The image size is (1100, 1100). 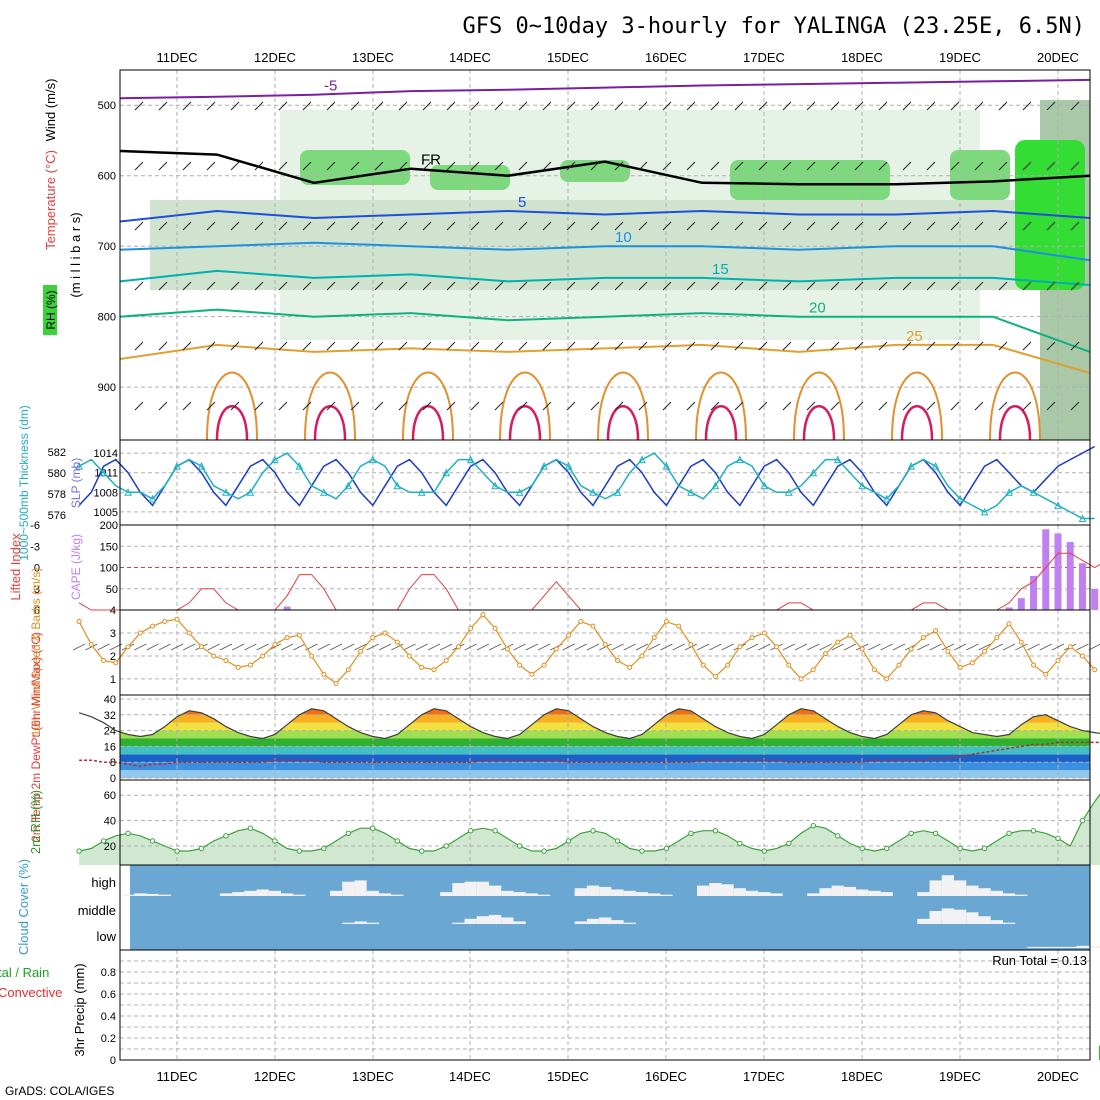 What do you see at coordinates (59, 1091) in the screenshot?
I see `credit-label: GrADS: COLA/IGES` at bounding box center [59, 1091].